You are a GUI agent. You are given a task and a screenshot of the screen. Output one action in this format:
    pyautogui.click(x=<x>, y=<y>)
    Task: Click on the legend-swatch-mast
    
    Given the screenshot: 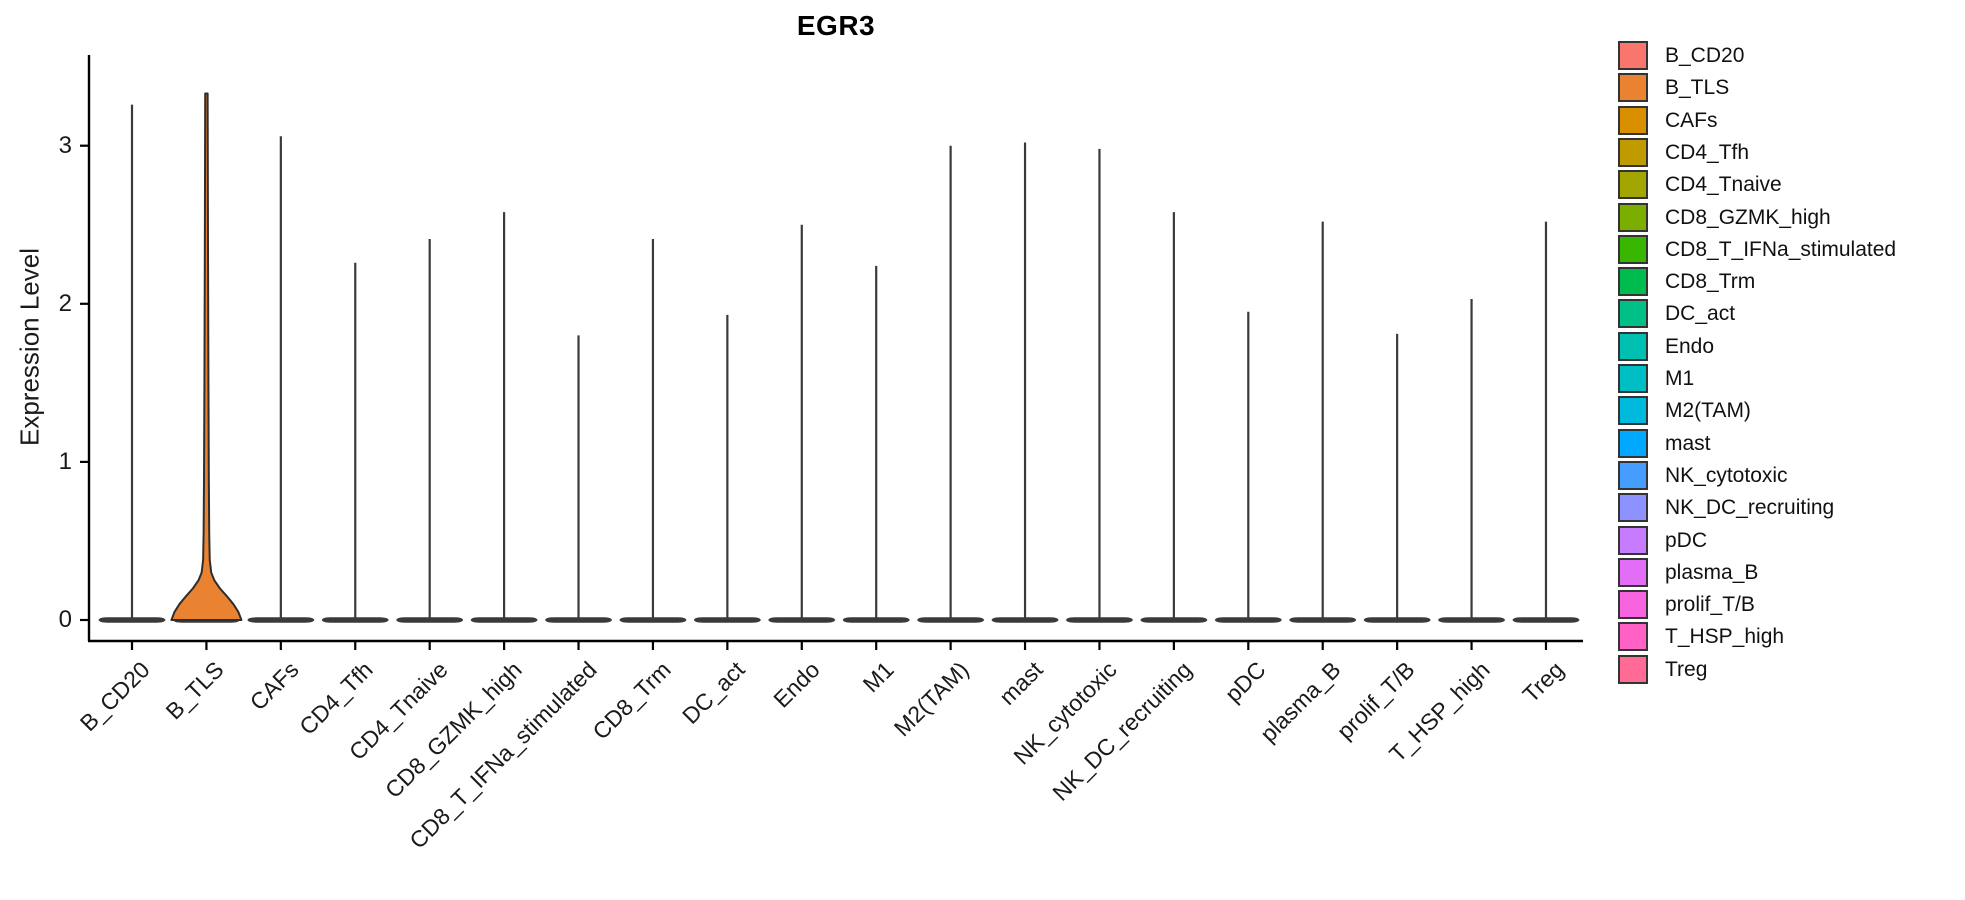 What is the action you would take?
    pyautogui.click(x=1633, y=443)
    